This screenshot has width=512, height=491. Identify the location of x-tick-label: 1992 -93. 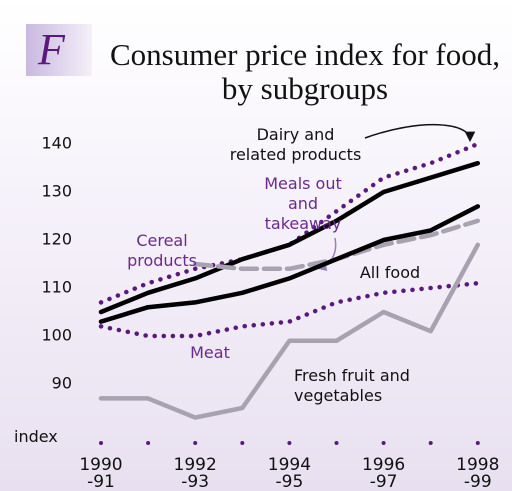
(195, 473).